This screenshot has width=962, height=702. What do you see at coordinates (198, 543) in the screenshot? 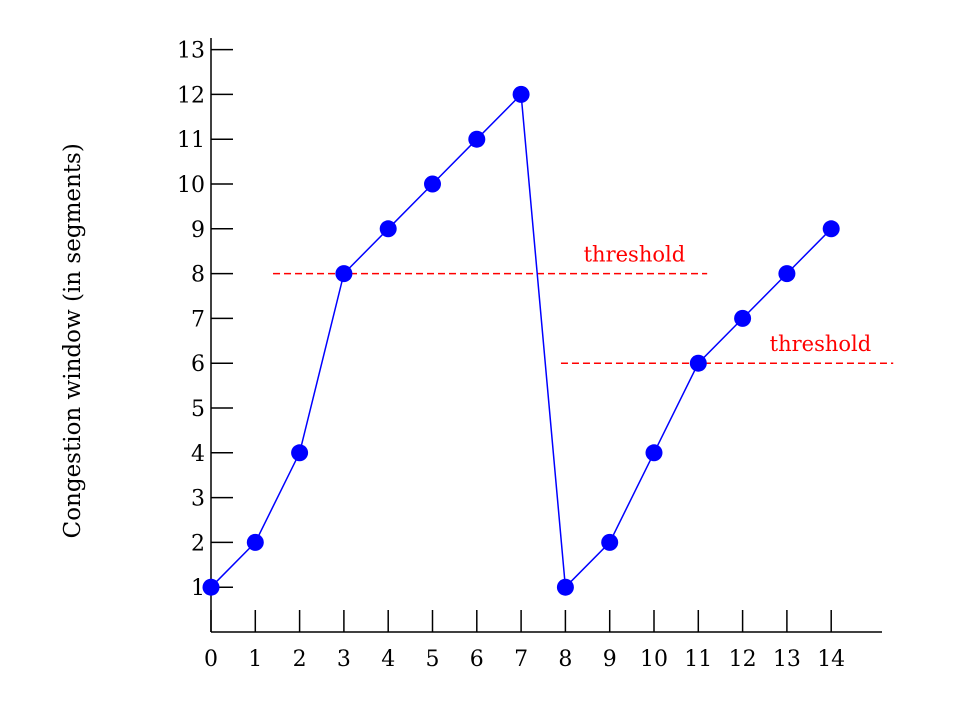
I see `y-tick-label: 2` at bounding box center [198, 543].